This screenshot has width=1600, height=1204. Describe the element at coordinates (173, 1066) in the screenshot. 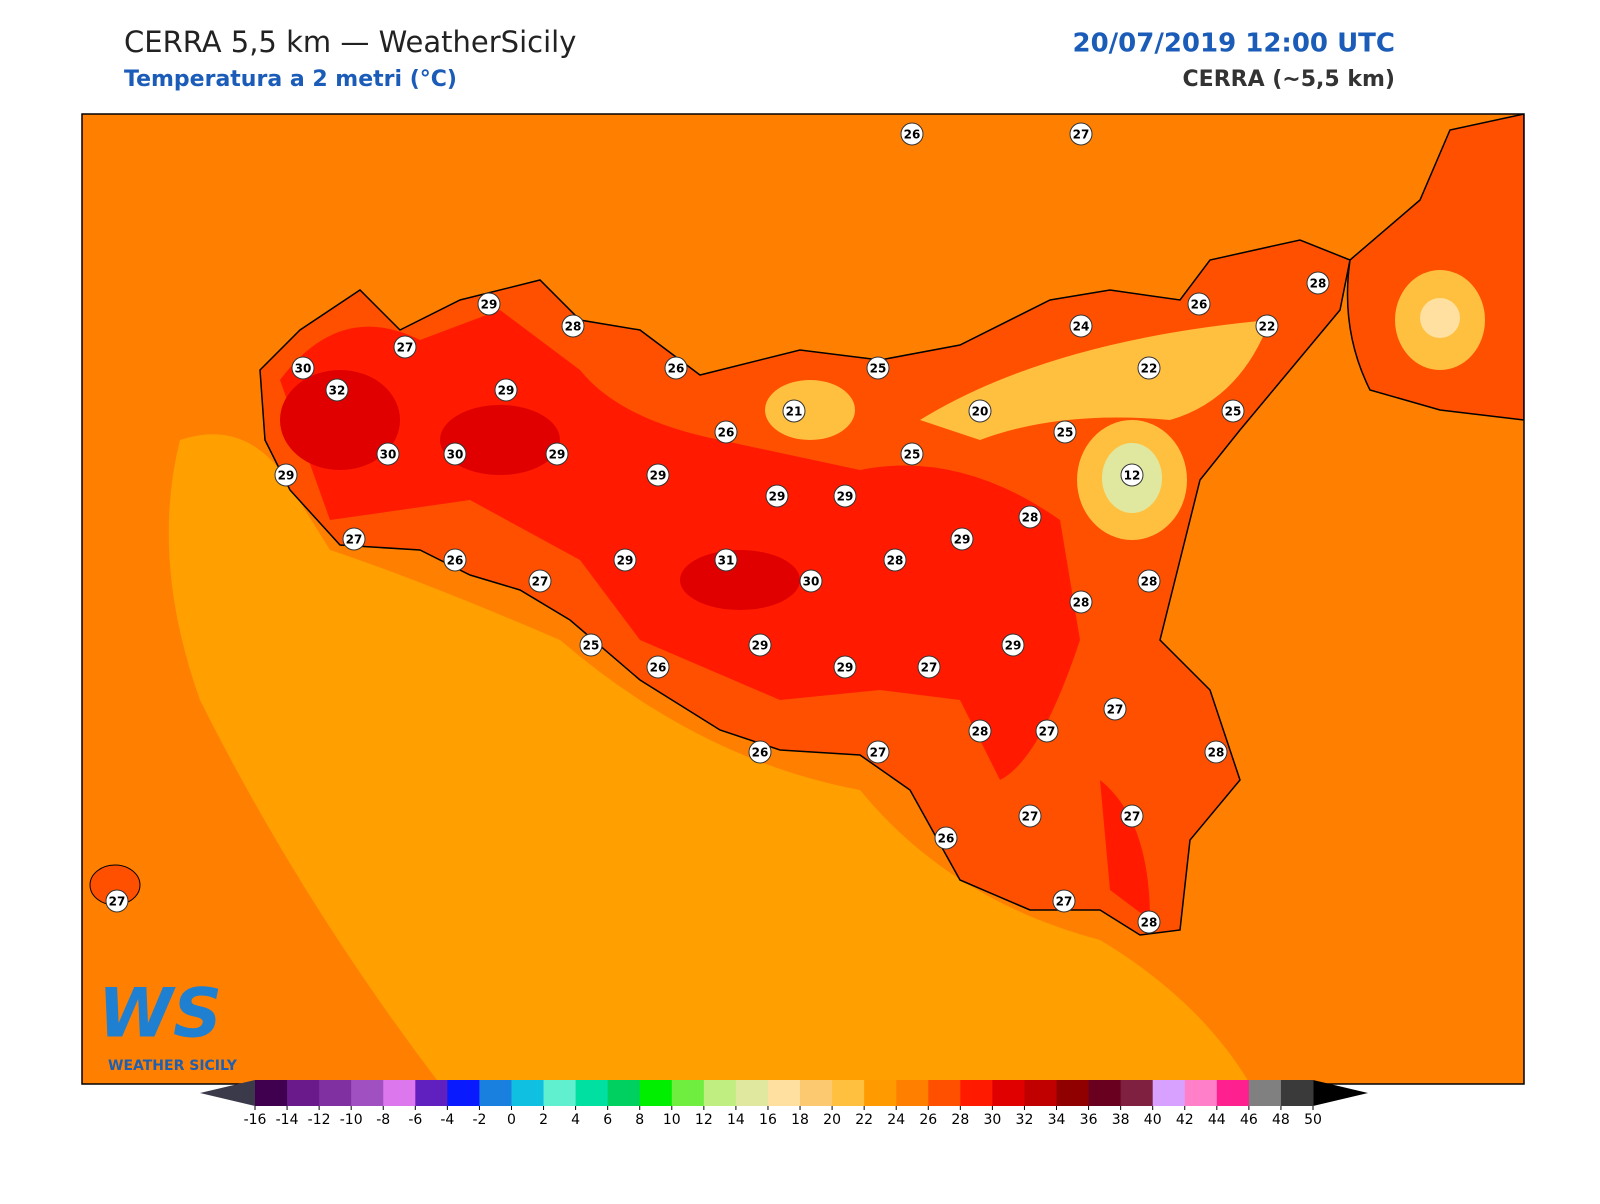

I see `logo-name: WEATHER SICILY` at that location.